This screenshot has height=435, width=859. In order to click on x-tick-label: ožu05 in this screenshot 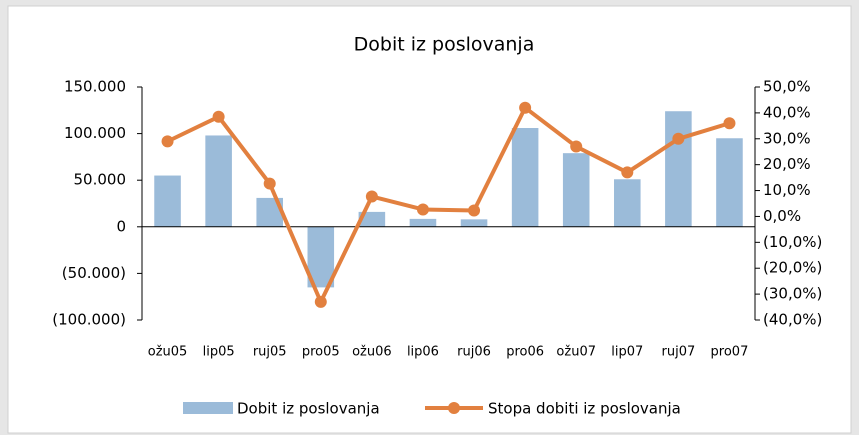, I will do `click(168, 352)`.